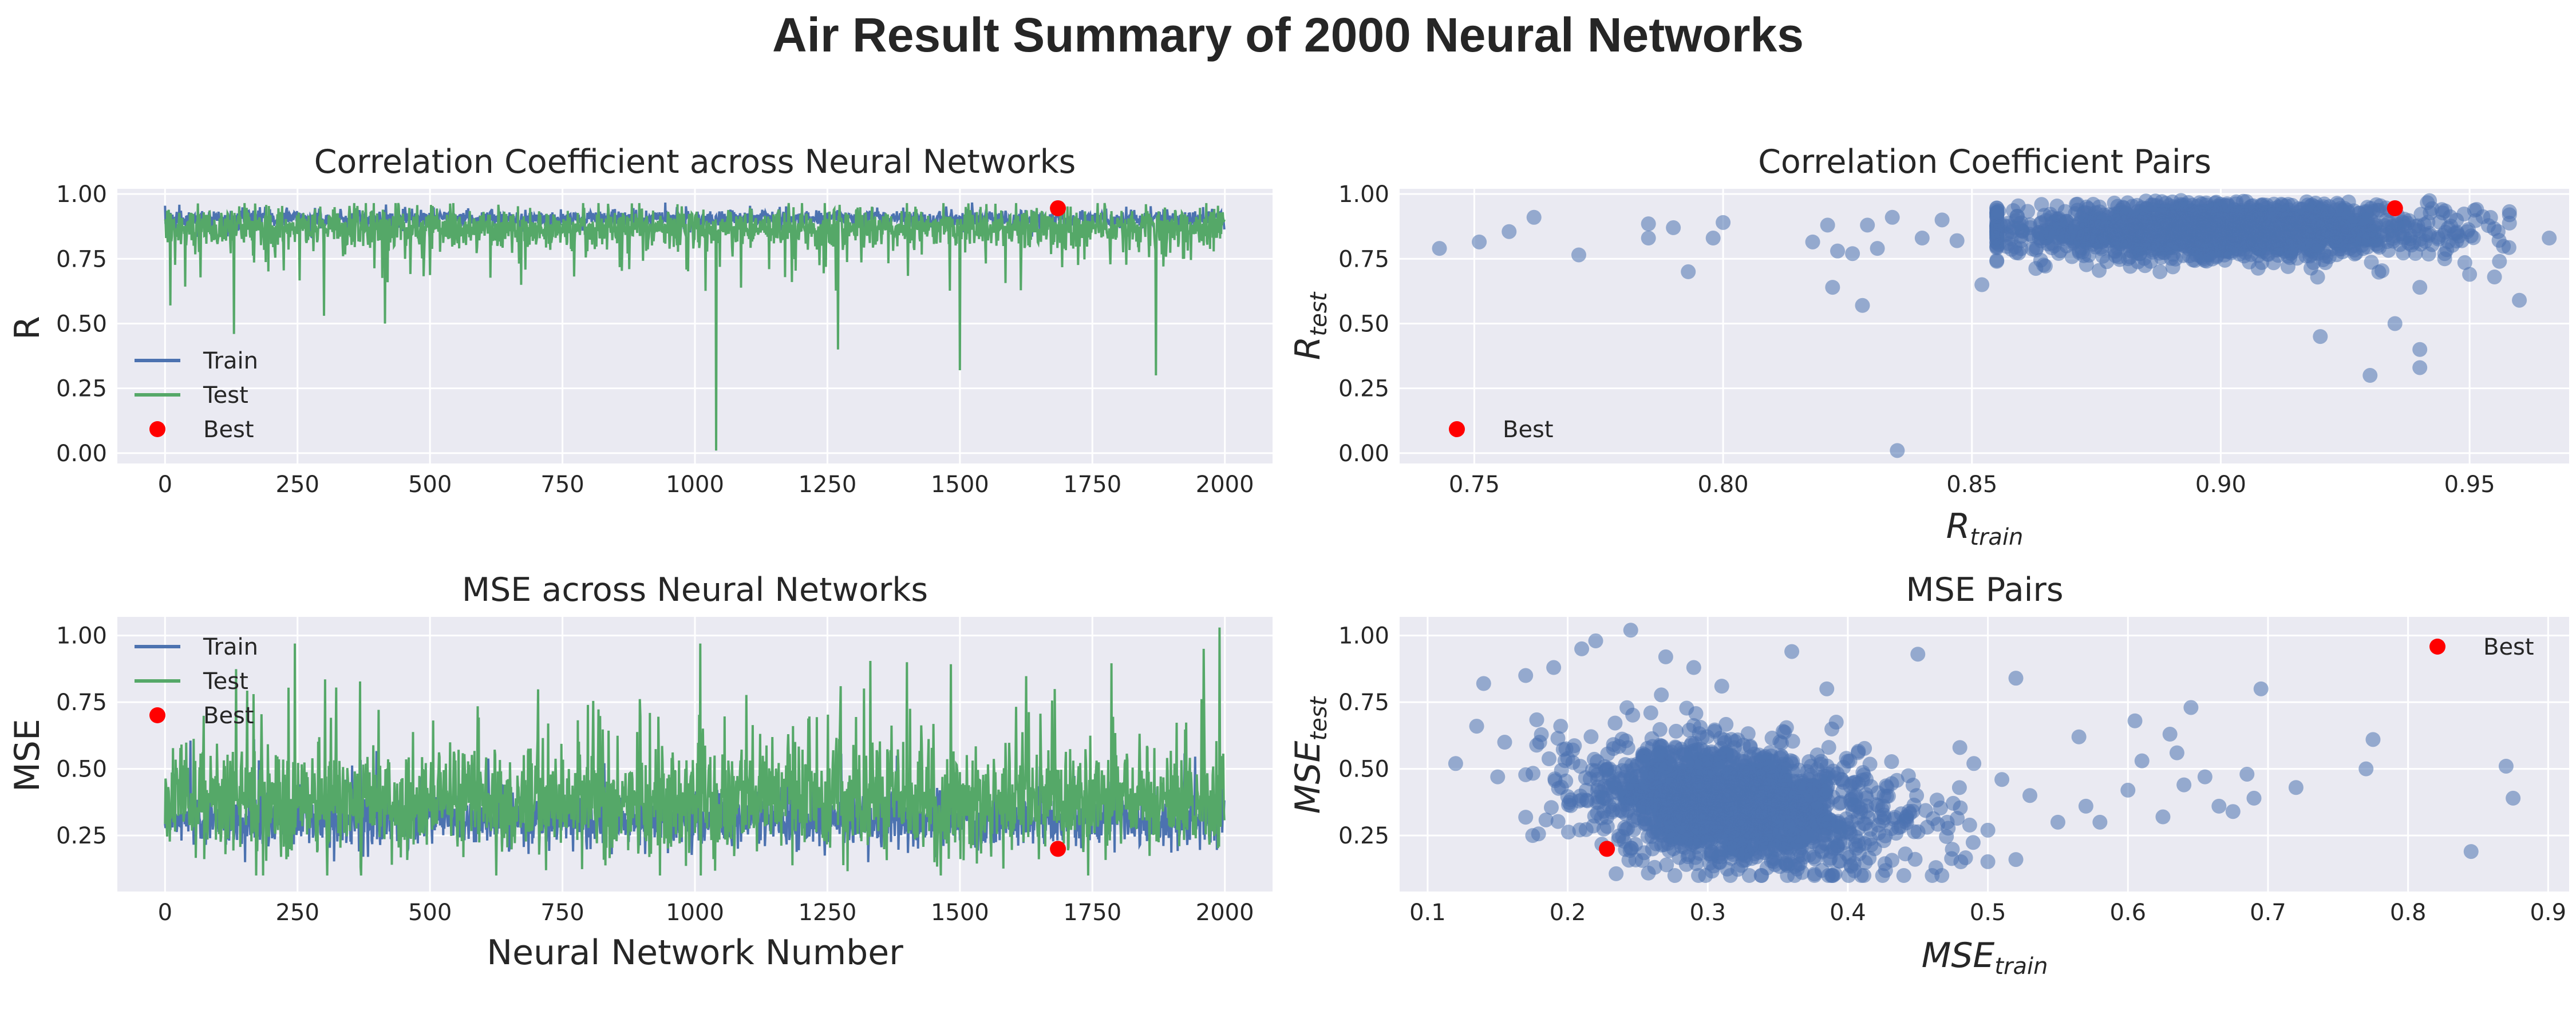 The height and width of the screenshot is (1030, 2576). I want to click on mse-line-test-series, so click(695, 751).